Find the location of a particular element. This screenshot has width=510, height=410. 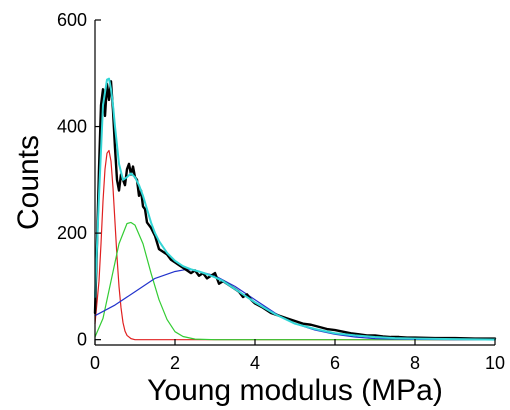

x-tick-label: 4 is located at coordinates (255, 363).